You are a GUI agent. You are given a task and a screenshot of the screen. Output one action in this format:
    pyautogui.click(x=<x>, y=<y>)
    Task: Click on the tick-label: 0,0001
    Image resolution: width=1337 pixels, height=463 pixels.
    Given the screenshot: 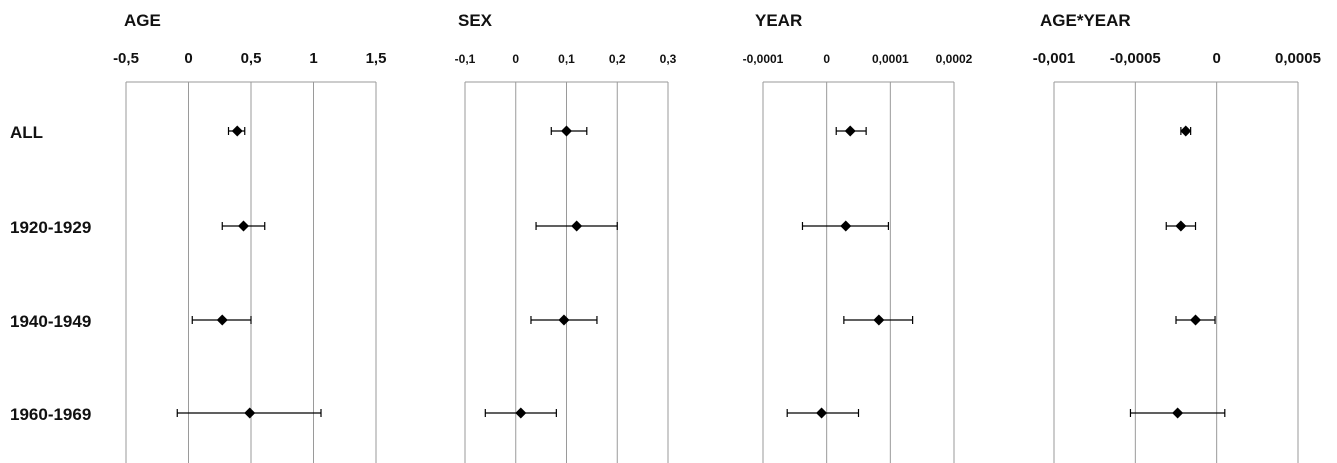 What is the action you would take?
    pyautogui.click(x=890, y=59)
    